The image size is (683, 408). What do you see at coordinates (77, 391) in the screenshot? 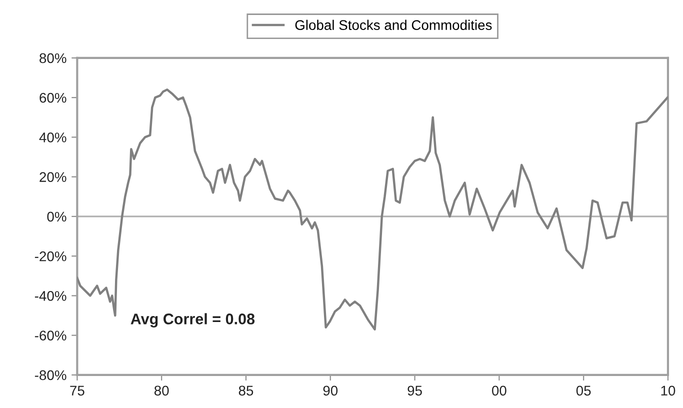
I see `x-tick-label: 75` at bounding box center [77, 391].